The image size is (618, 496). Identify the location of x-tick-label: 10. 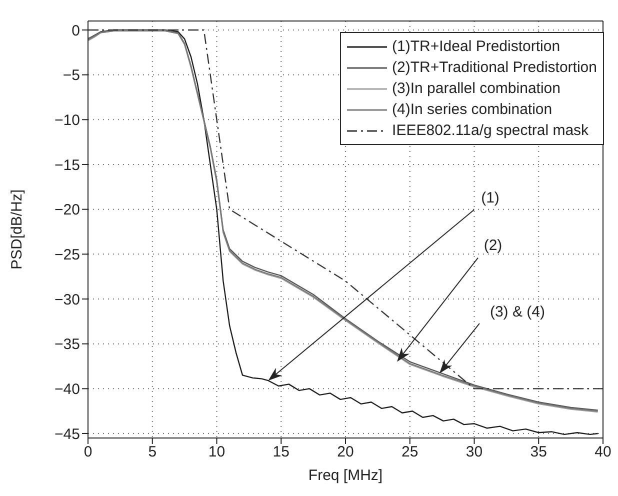
(217, 452).